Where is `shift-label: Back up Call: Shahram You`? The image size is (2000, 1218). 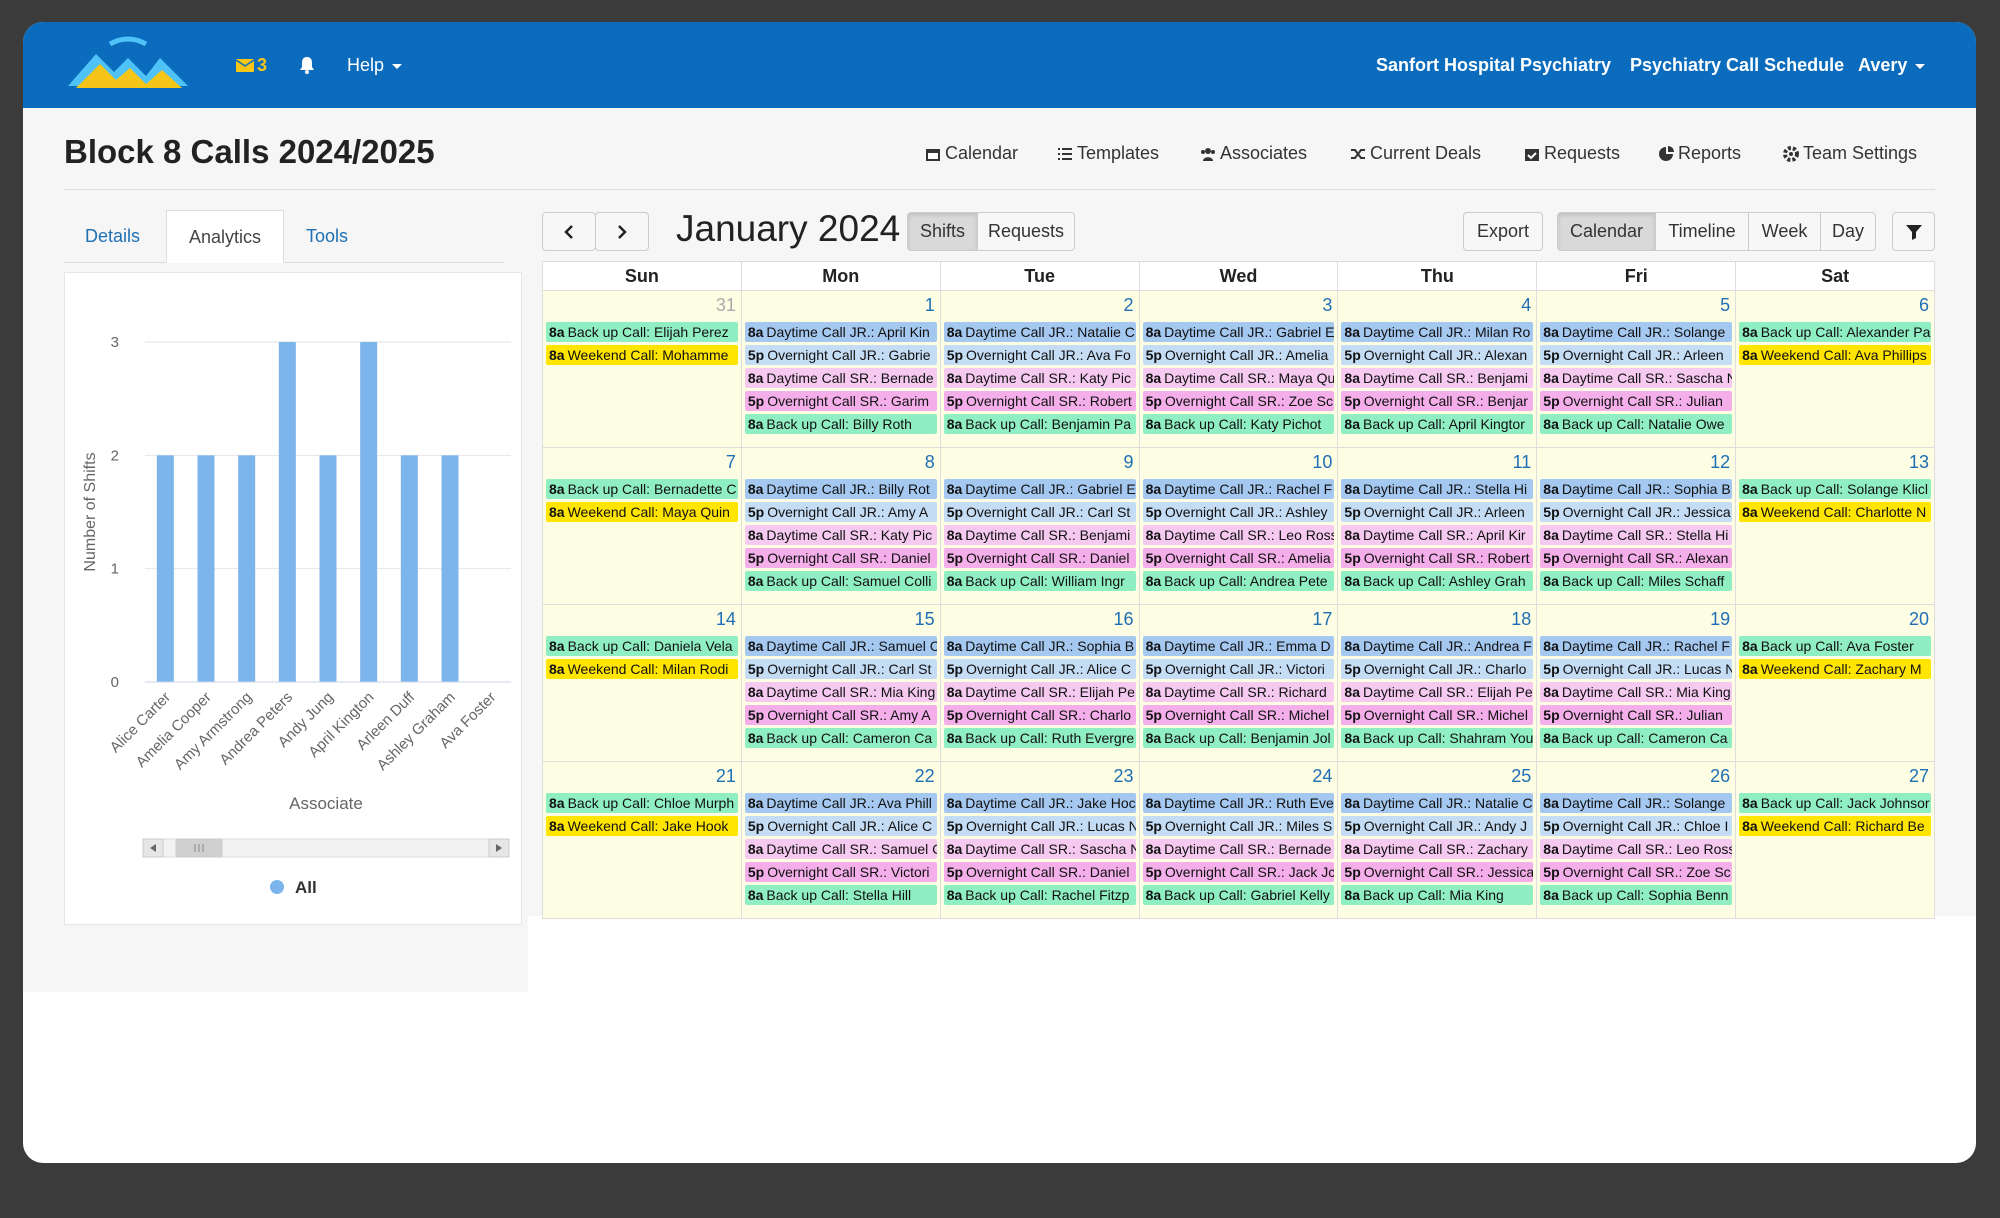 shift-label: Back up Call: Shahram You is located at coordinates (1448, 738).